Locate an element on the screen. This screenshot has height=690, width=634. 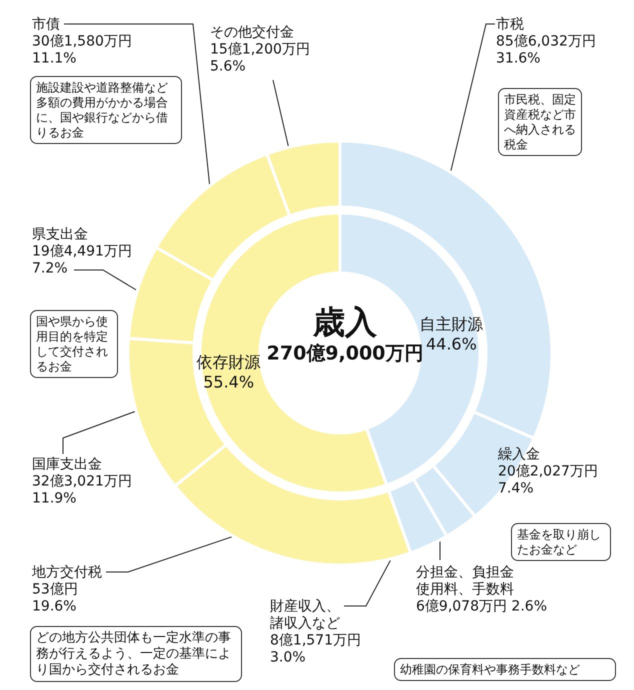
slice-label: 県支出金 is located at coordinates (60, 234).